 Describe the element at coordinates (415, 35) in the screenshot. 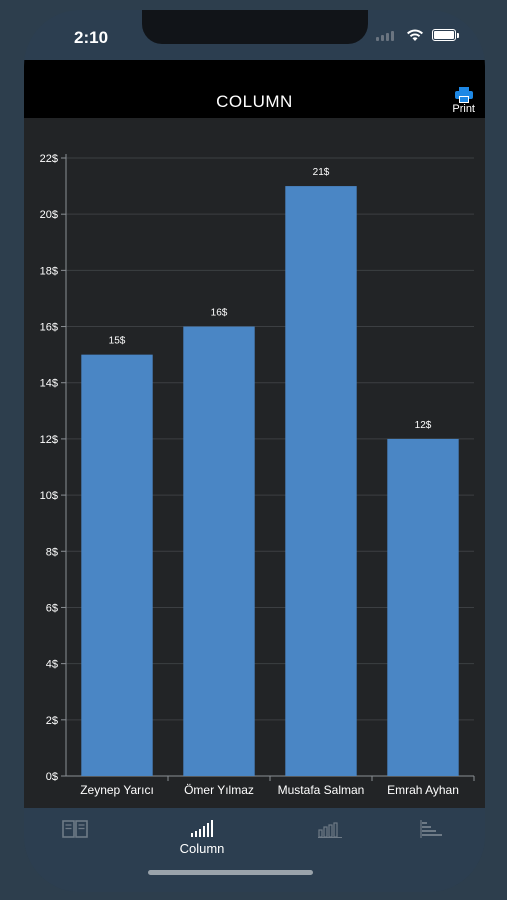

I see `wifi-icon` at that location.